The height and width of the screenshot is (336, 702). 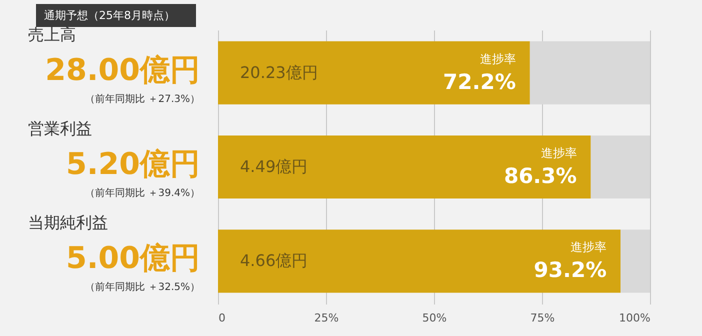 I want to click on annotation: 4.66億円, so click(x=274, y=260).